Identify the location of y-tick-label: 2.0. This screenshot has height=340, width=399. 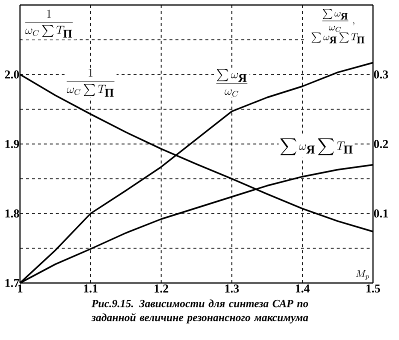
(12, 74).